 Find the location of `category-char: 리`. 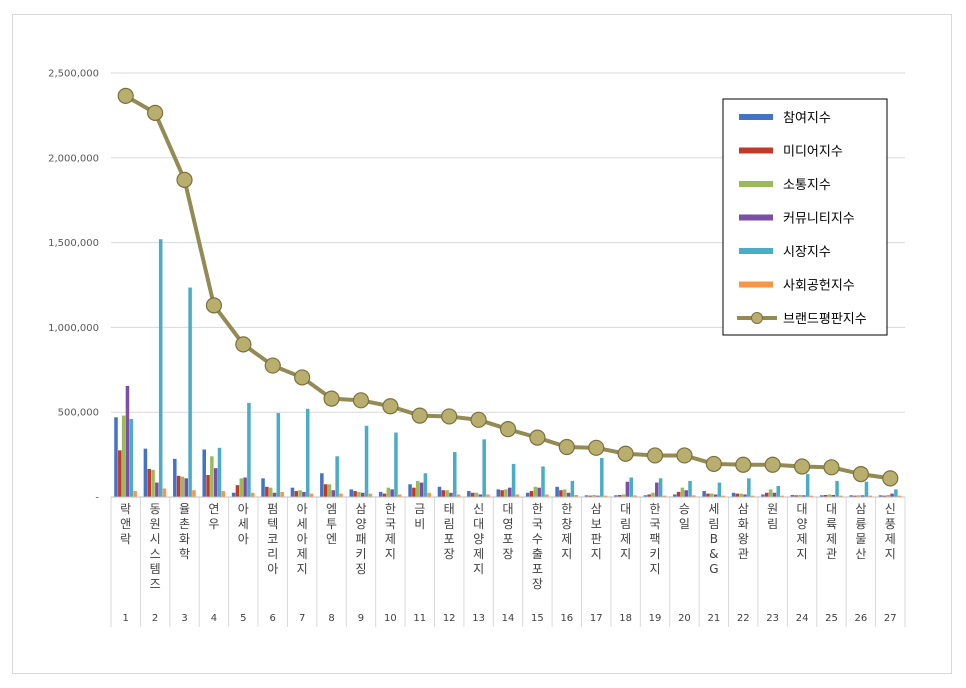

category-char: 리 is located at coordinates (272, 554).